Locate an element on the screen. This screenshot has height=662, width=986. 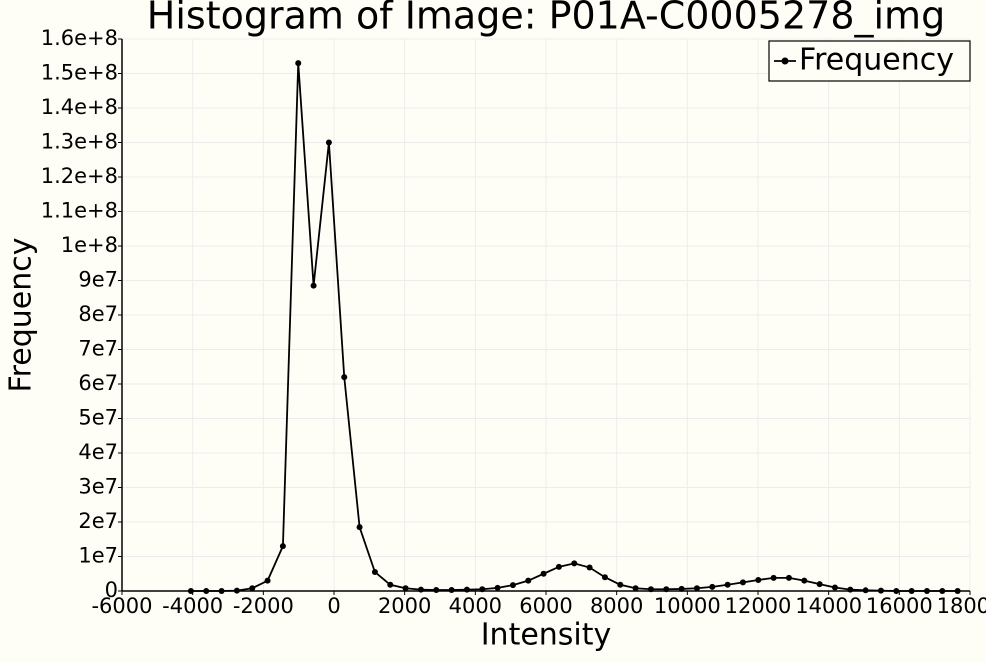
x-tick-label: 18000 is located at coordinates (961, 606).